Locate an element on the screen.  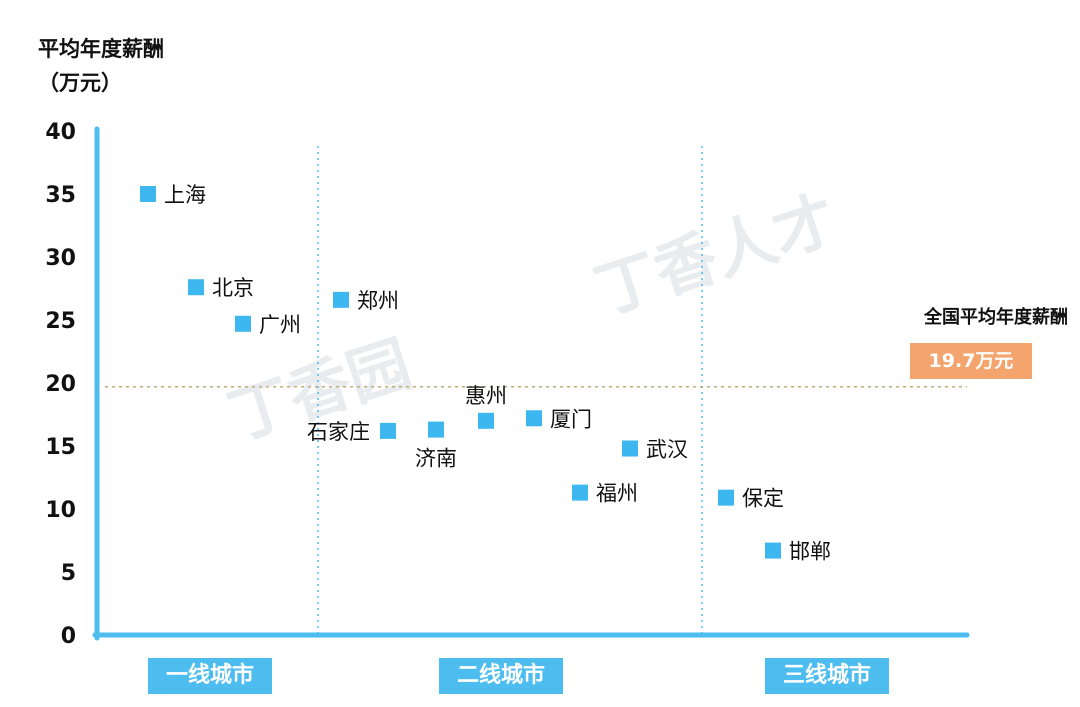
data-label: 郑州 is located at coordinates (378, 301).